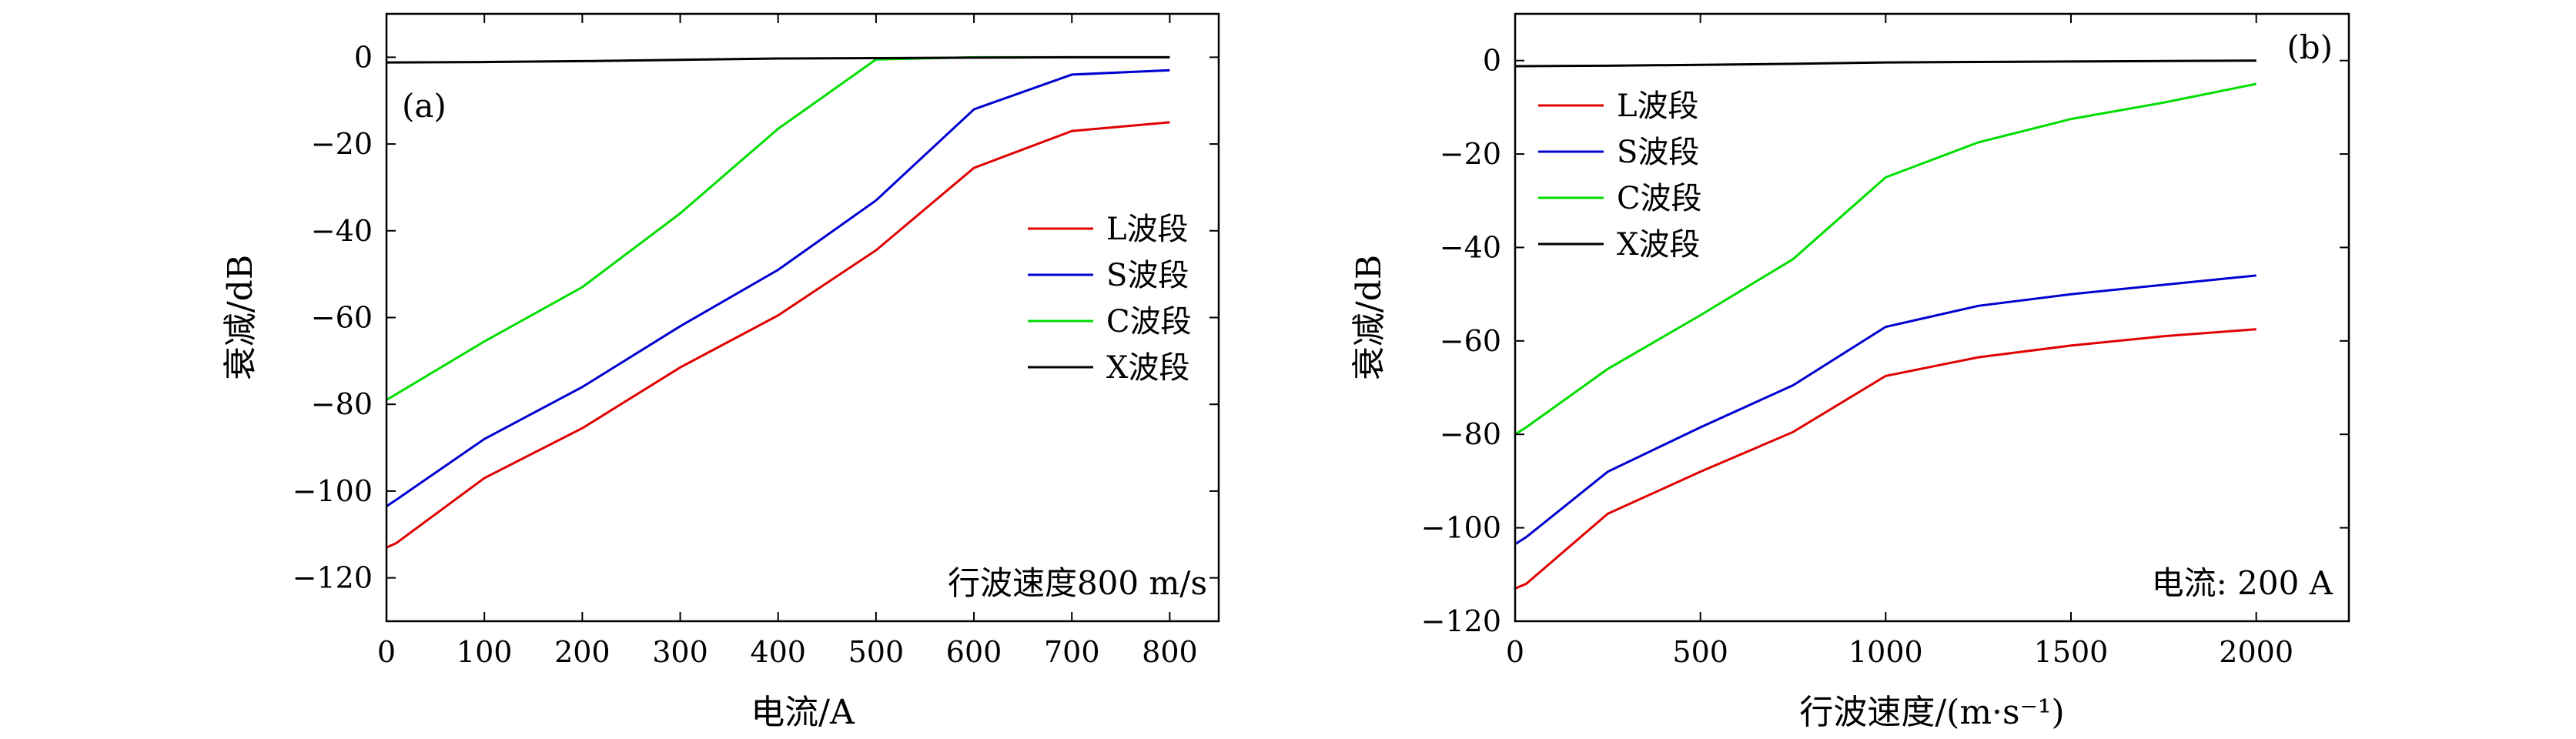 This screenshot has height=739, width=2576. Describe the element at coordinates (1078, 583) in the screenshot. I see `chart-annotation: 行波速度800 m/s` at that location.